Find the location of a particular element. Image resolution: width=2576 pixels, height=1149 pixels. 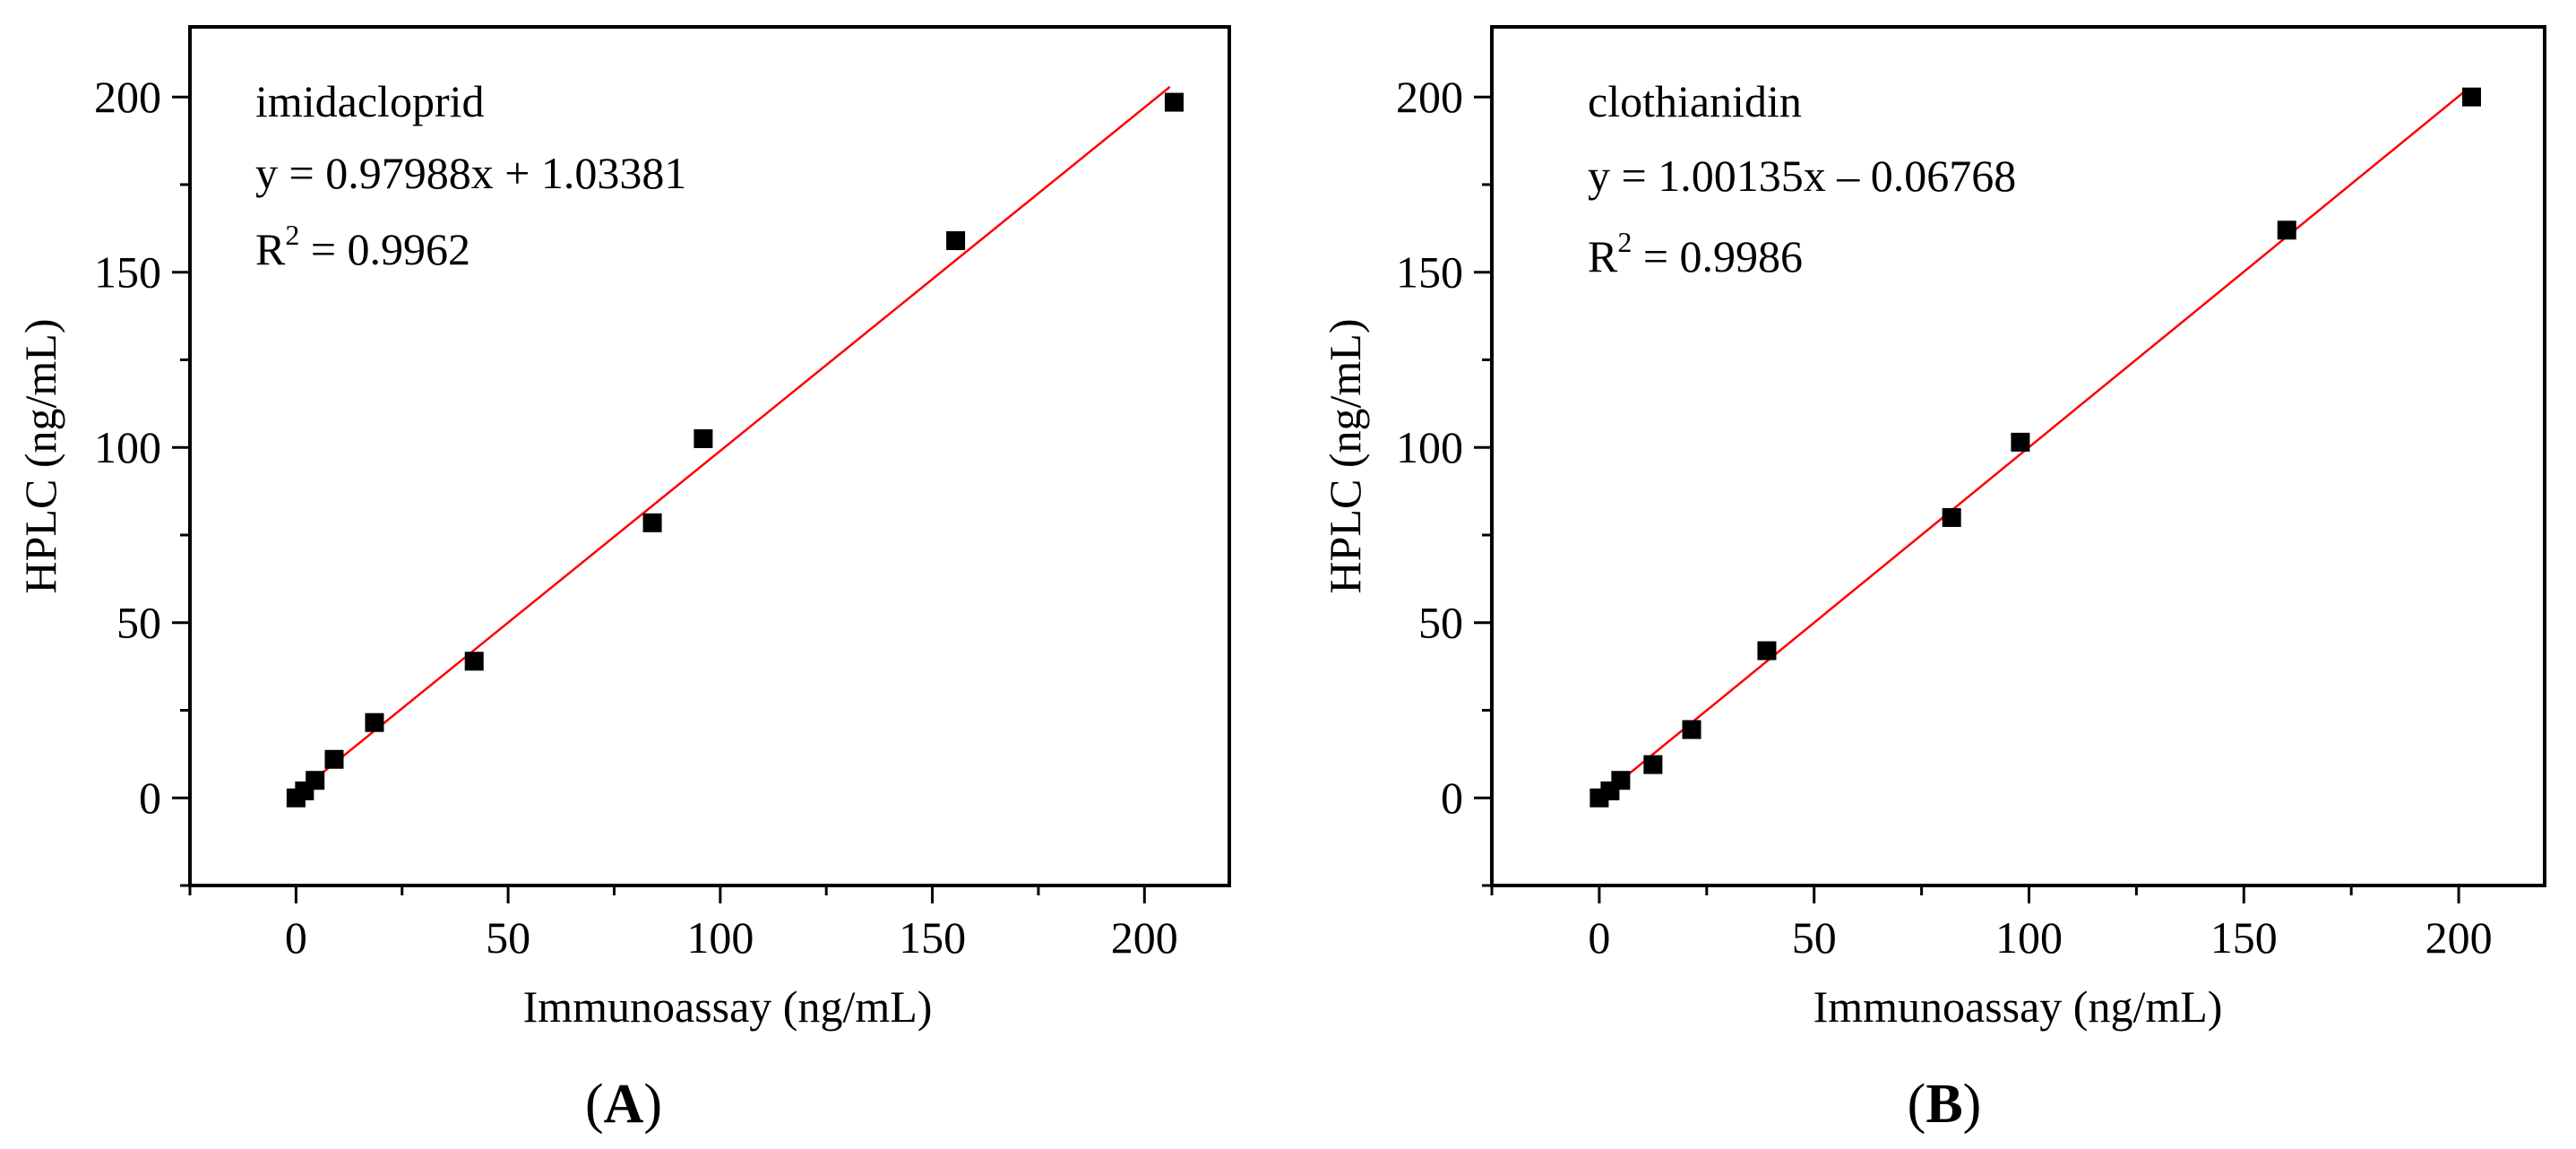

r2-value: = 0.9986 is located at coordinates (1718, 256).